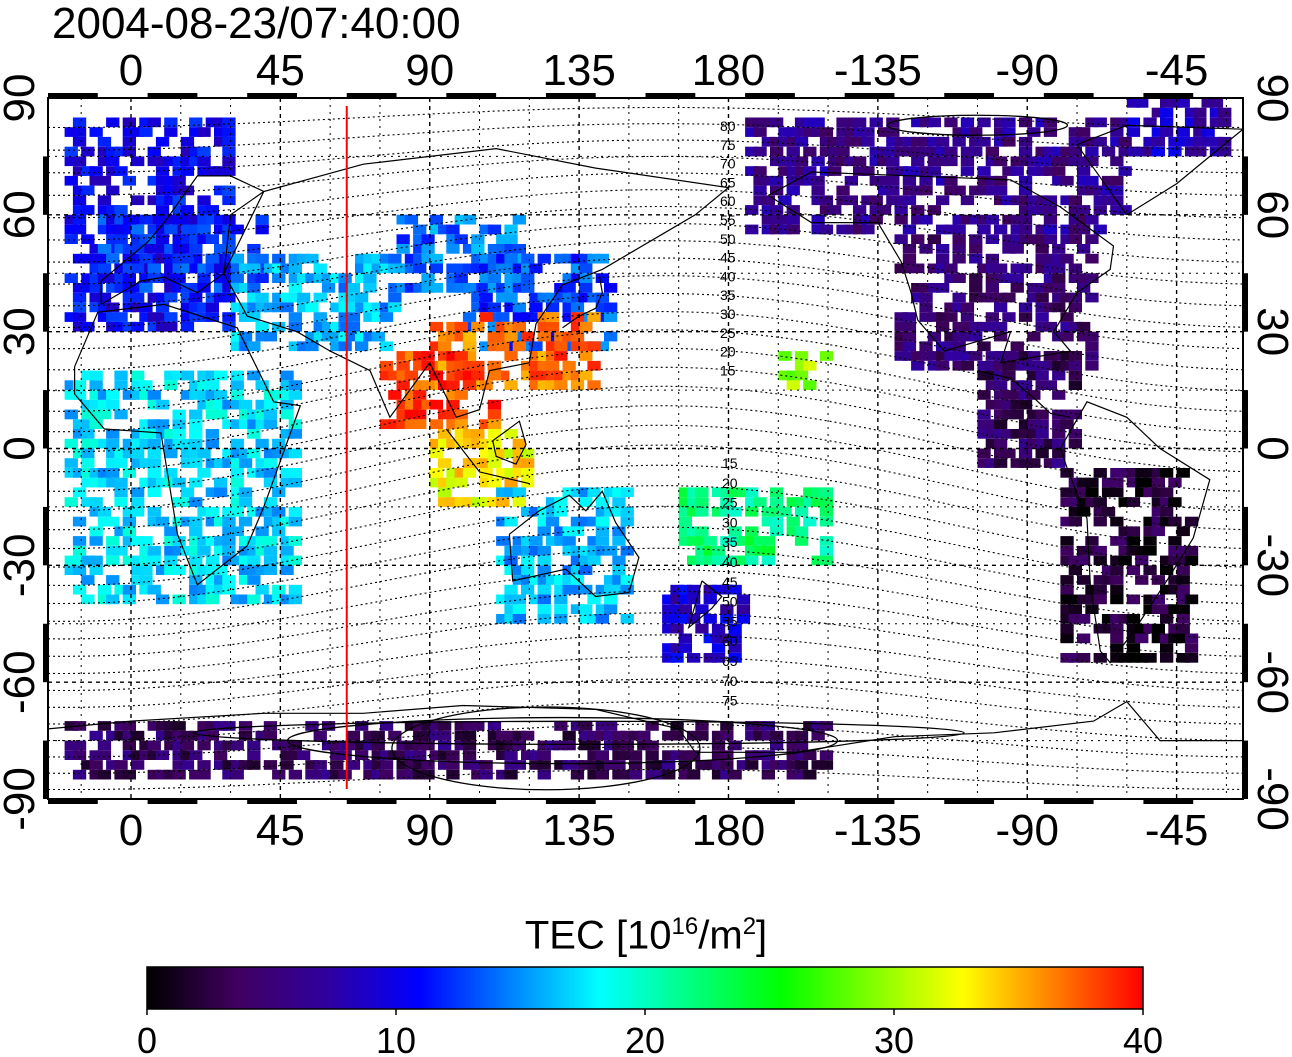 The height and width of the screenshot is (1057, 1292). What do you see at coordinates (894, 1038) in the screenshot?
I see `colorbar-tick-label: 30` at bounding box center [894, 1038].